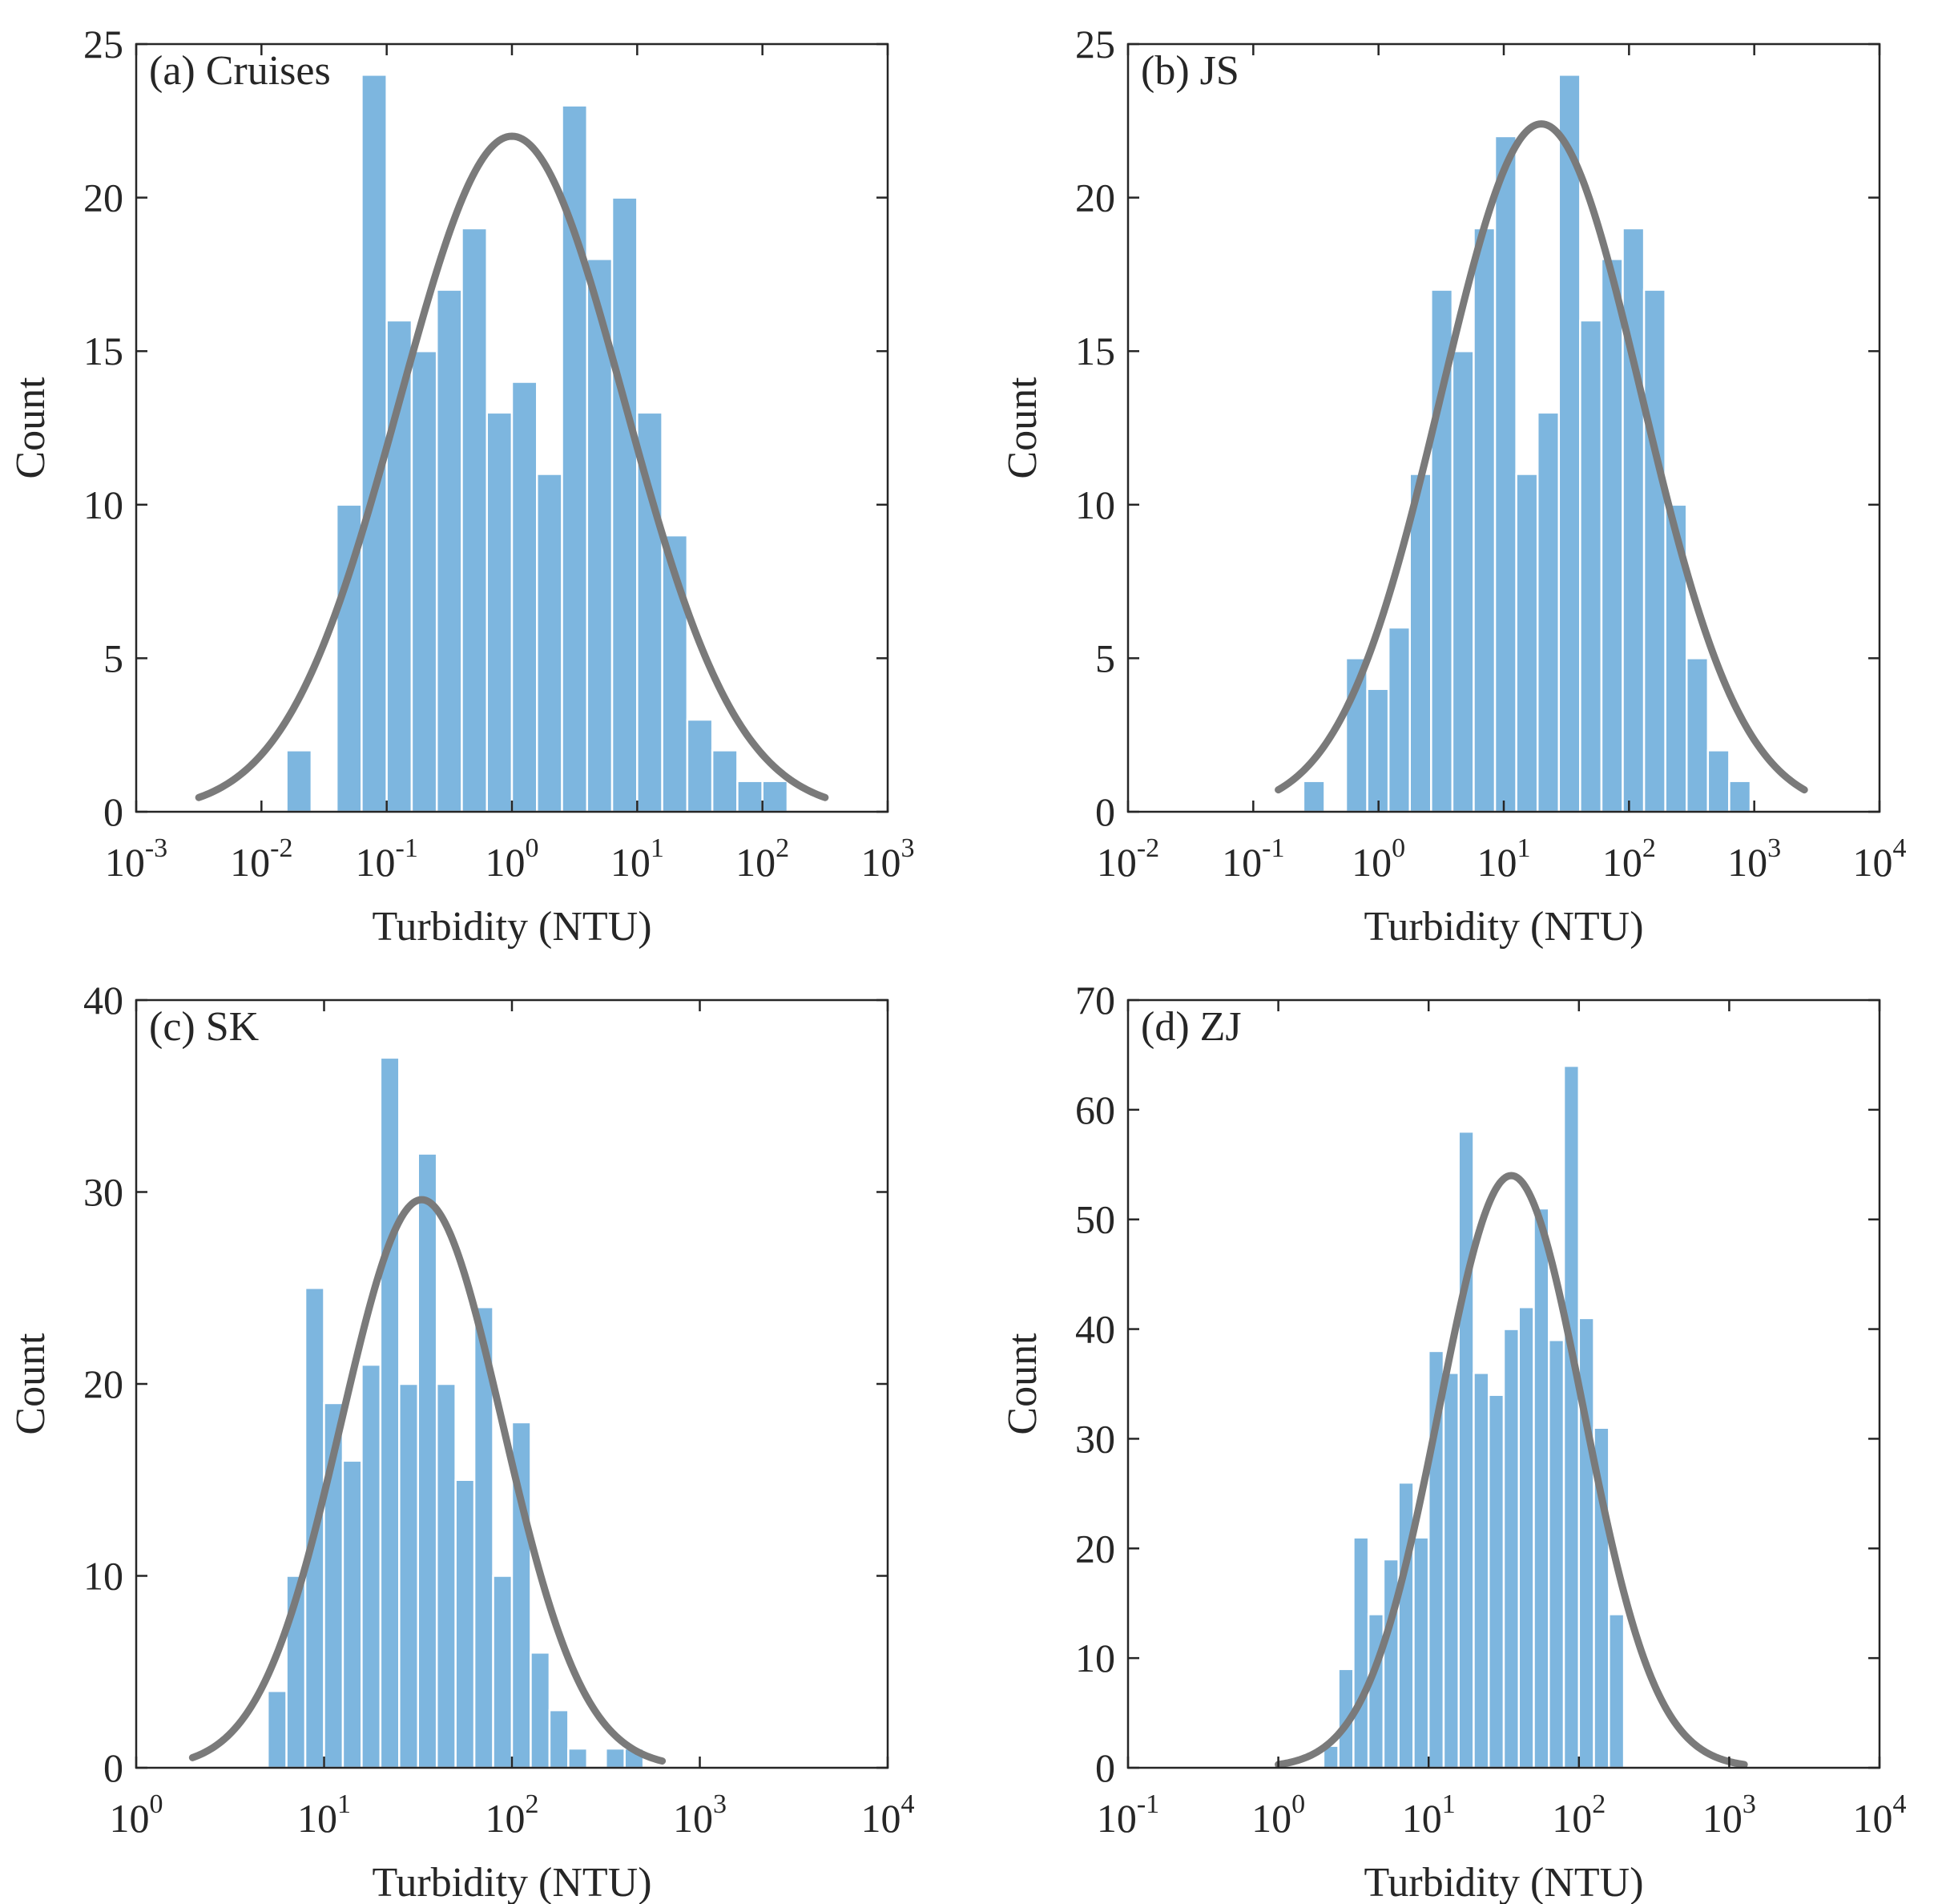 Image resolution: width=1942 pixels, height=1904 pixels. I want to click on y-tick-label: 30, so click(103, 1192).